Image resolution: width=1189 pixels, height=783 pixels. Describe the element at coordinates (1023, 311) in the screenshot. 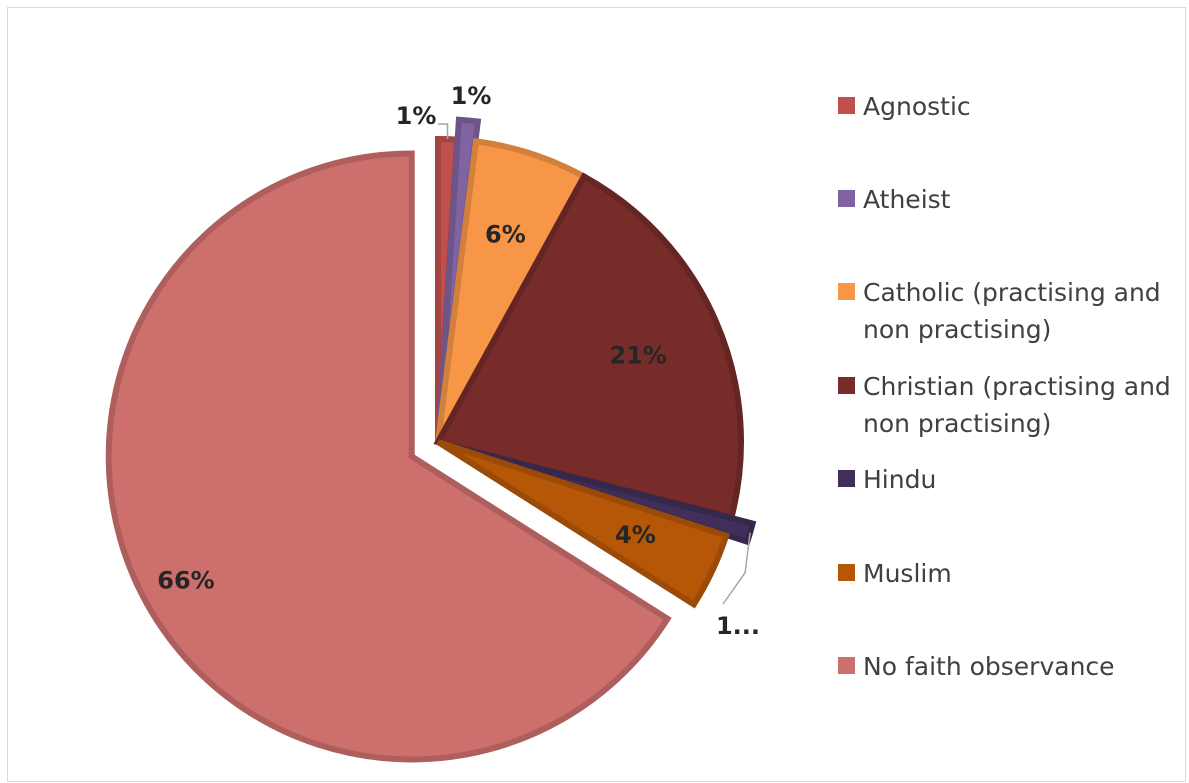

I see `legend-label: Catholic (practising and non practising)` at that location.